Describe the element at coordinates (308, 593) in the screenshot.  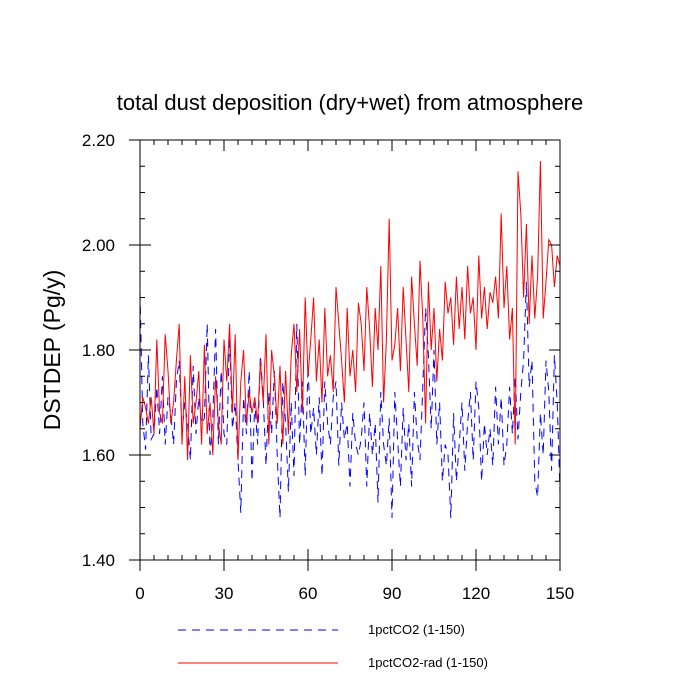
I see `x-tick-label: 60` at that location.